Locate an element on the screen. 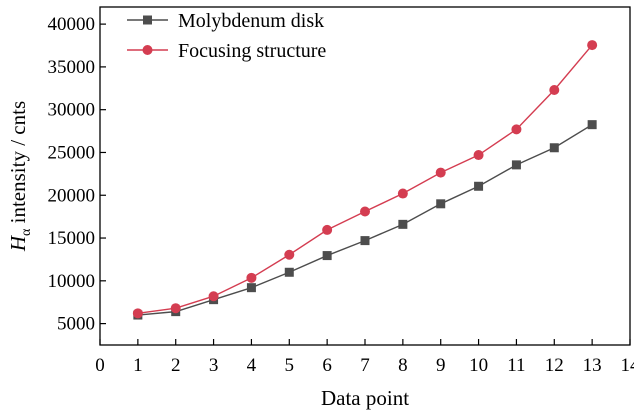 Image resolution: width=634 pixels, height=411 pixels. x-tick-label: 2 is located at coordinates (176, 365).